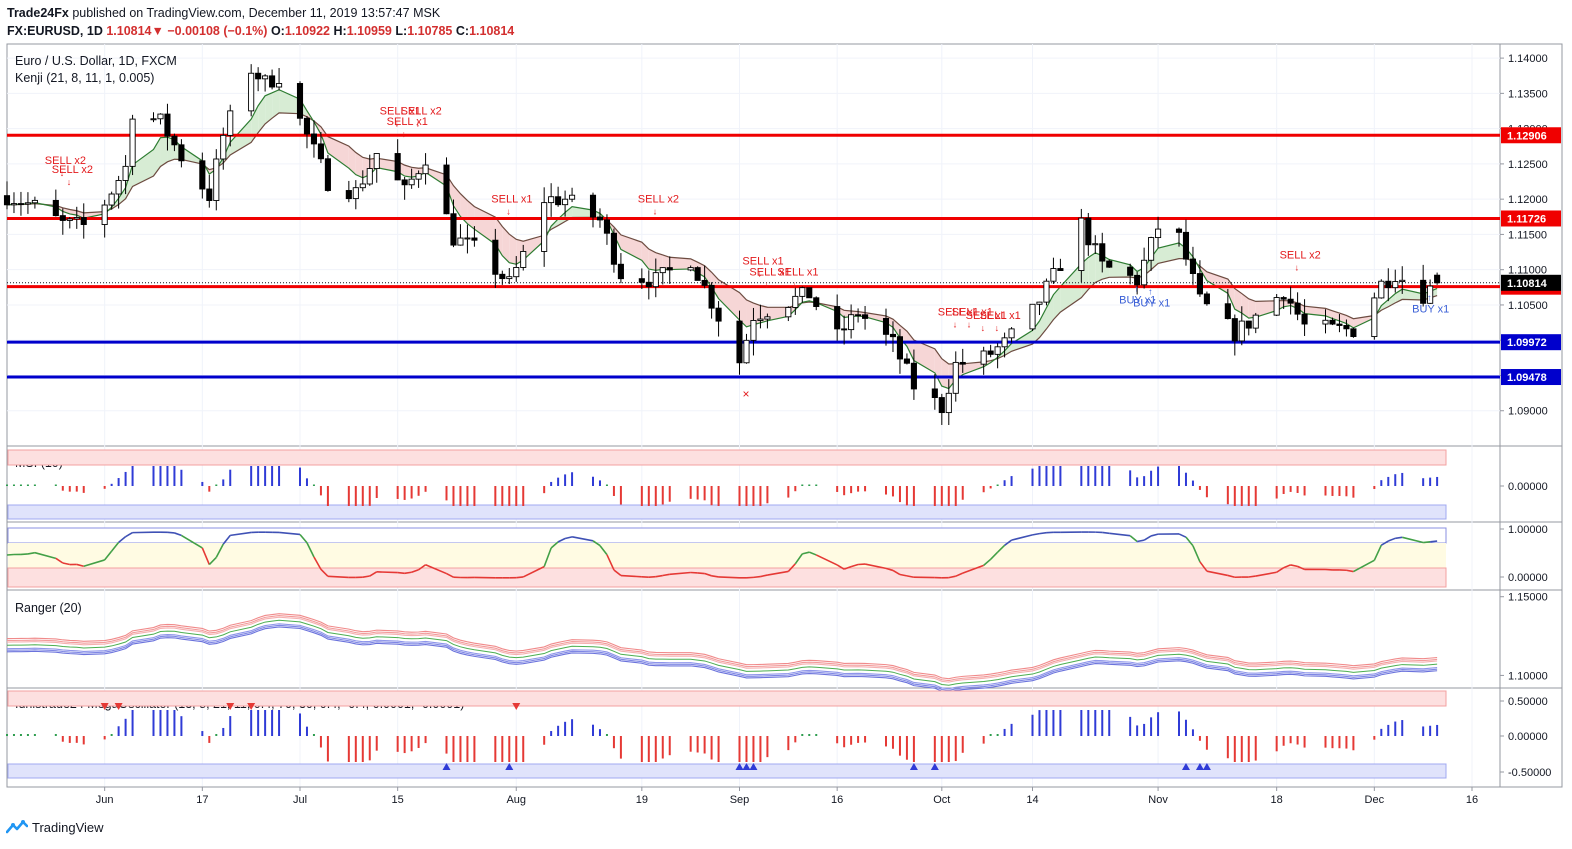 The image size is (1572, 849). I want to click on ranger-band-line, so click(722, 646).